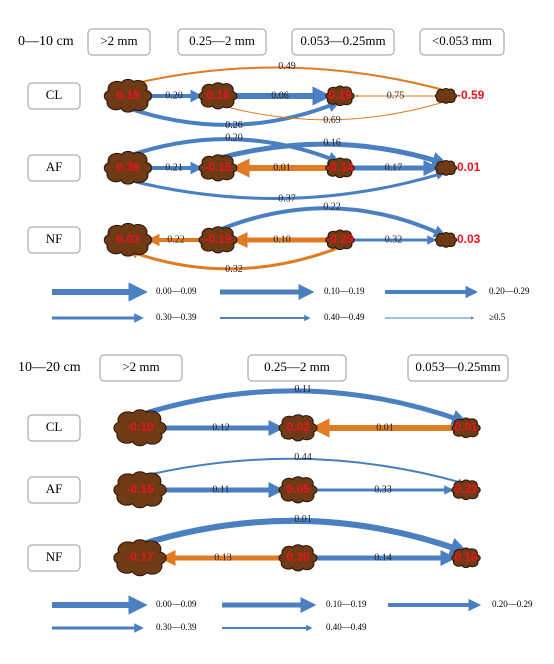 Image resolution: width=554 pixels, height=664 pixels. Describe the element at coordinates (128, 167) in the screenshot. I see `aggregate-value: 0.36` at that location.